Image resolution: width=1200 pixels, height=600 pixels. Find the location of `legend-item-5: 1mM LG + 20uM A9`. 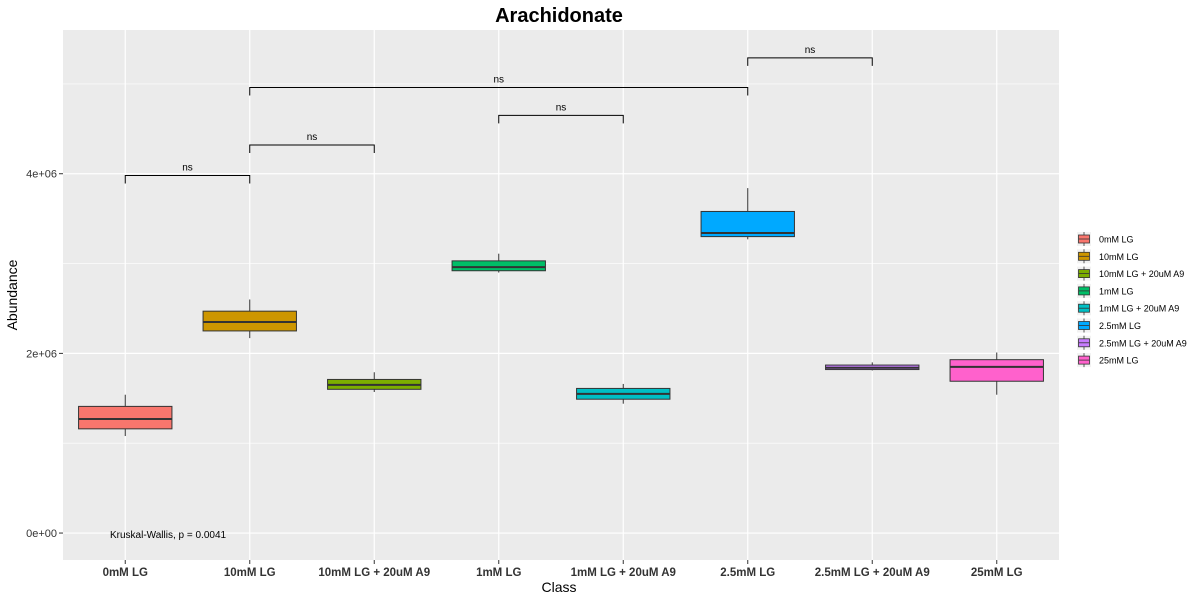

legend-item-5: 1mM LG + 20uM A9 is located at coordinates (1128, 308).